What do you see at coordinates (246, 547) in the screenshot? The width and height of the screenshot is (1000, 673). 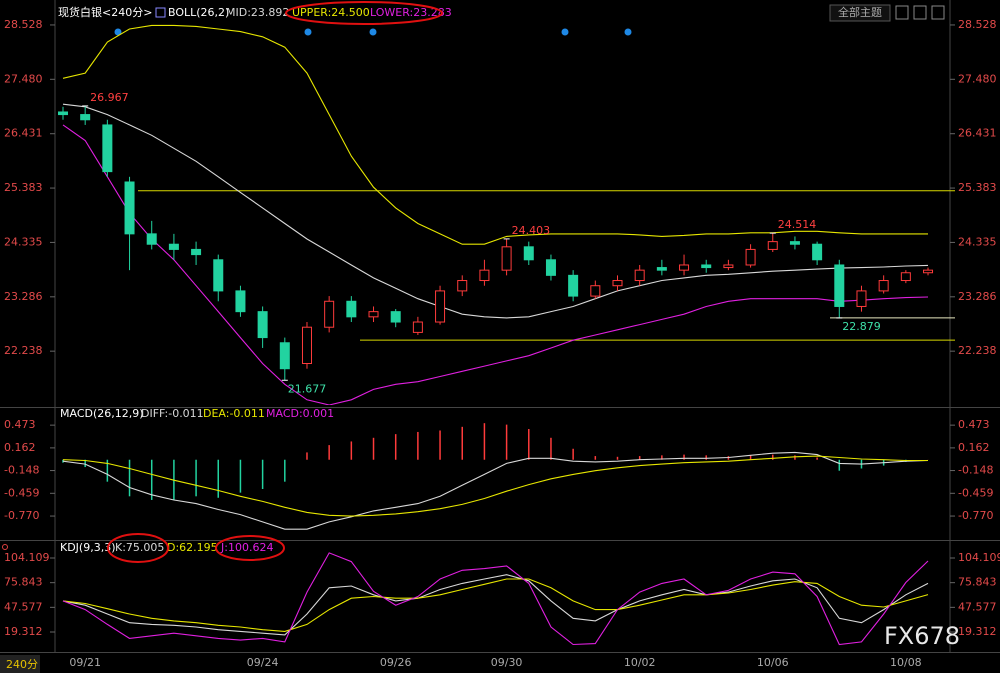 I see `legend-entry: J:100.624` at bounding box center [246, 547].